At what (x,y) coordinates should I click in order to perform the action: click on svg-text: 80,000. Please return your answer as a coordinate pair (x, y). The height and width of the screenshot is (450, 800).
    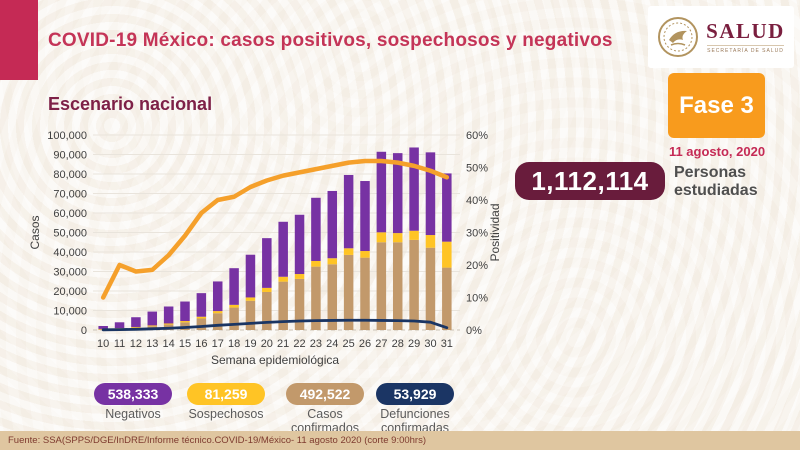
    Looking at the image, I should click on (70, 175).